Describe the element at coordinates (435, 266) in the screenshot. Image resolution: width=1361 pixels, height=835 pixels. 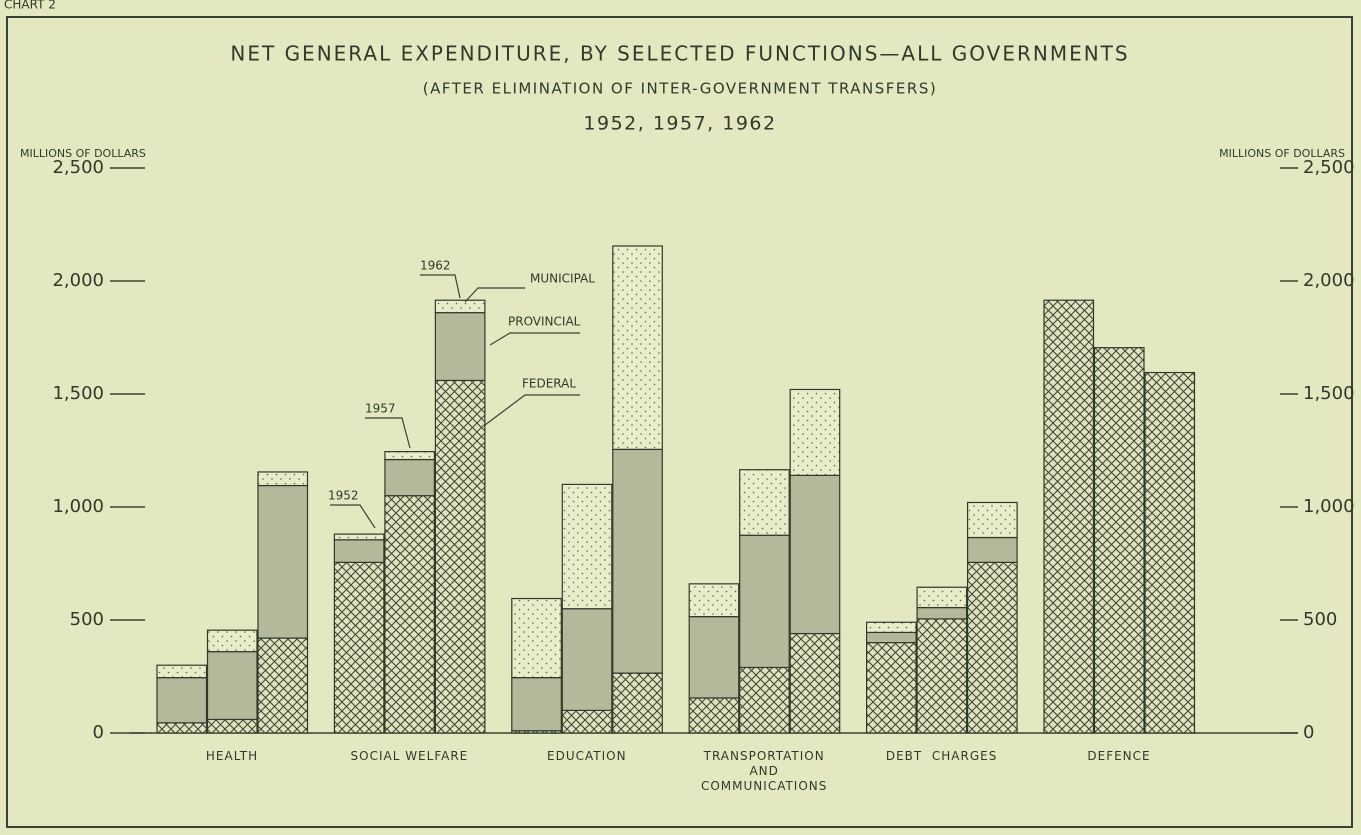
I see `bar-year-label: 1962` at that location.